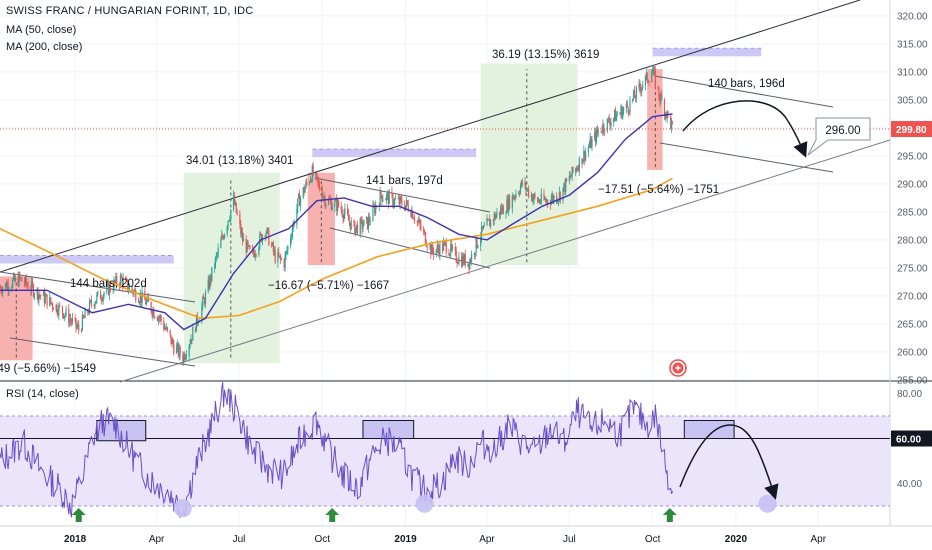  I want to click on rsi-legend: RSI (14, close), so click(42, 394).